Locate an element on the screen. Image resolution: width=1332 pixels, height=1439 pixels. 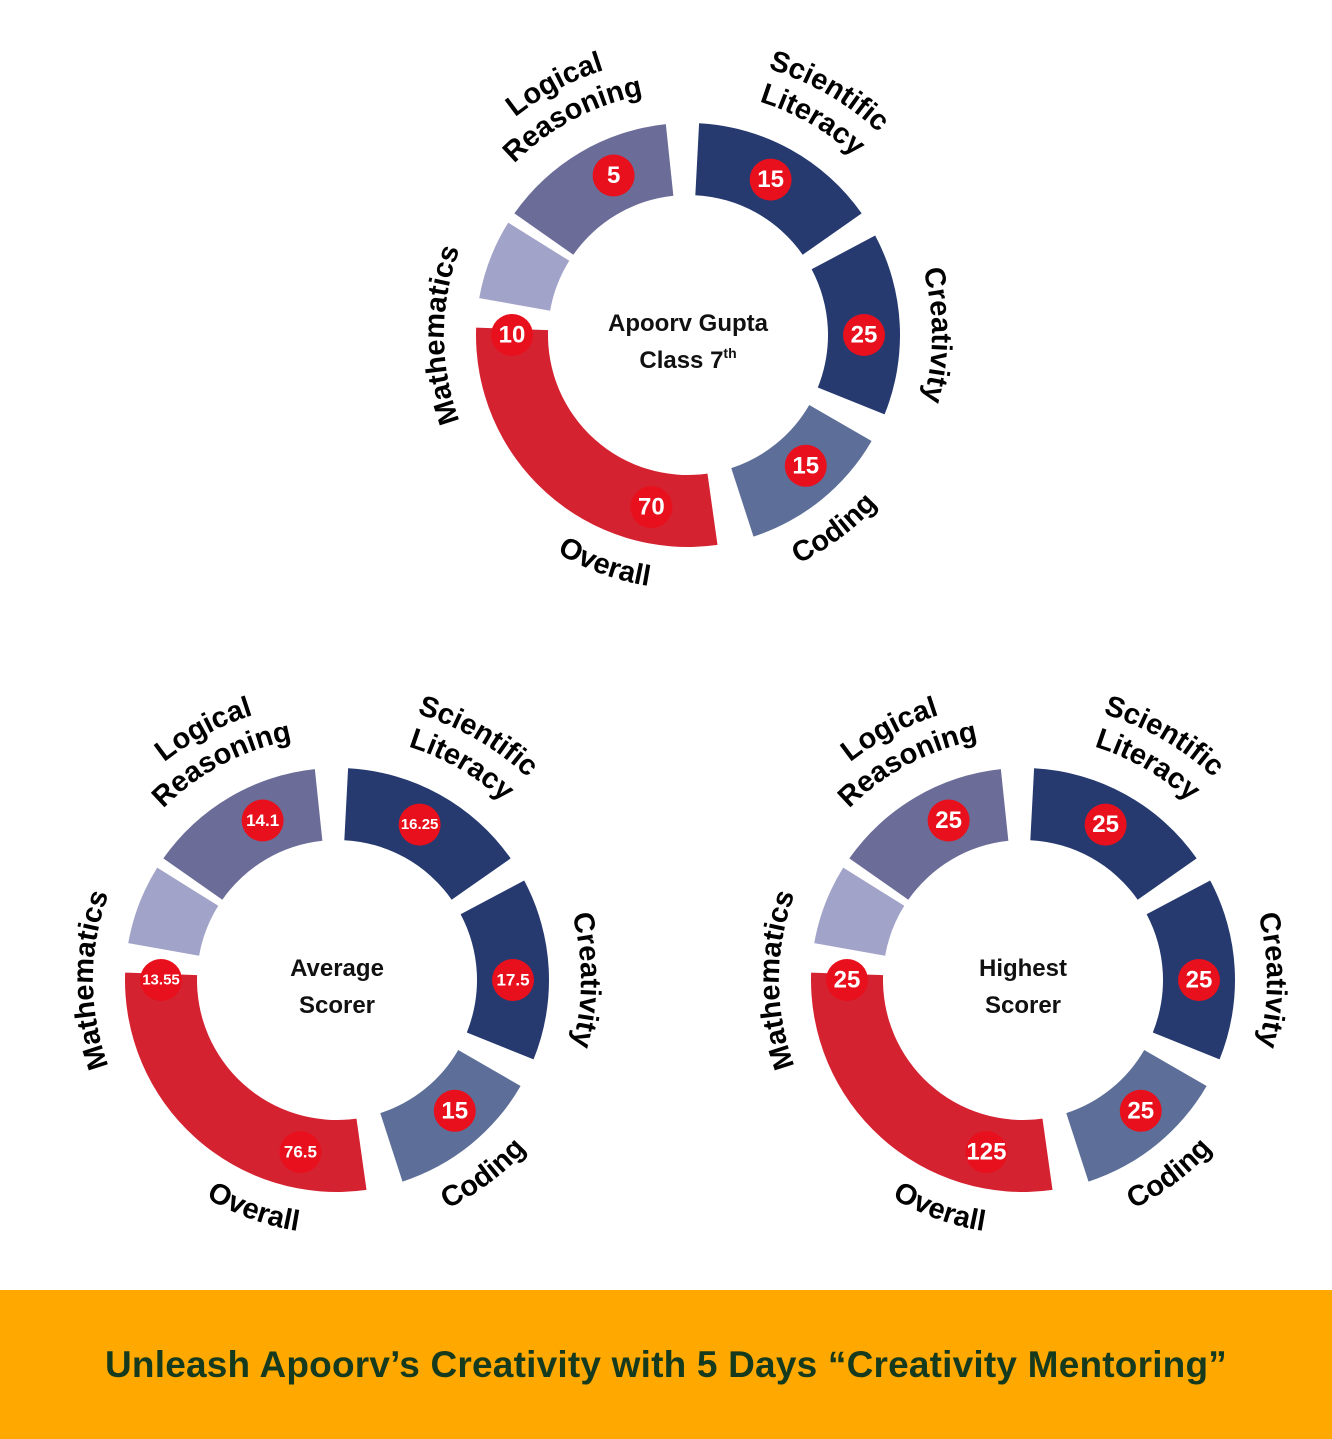
scientific-value: 15 is located at coordinates (770, 179).